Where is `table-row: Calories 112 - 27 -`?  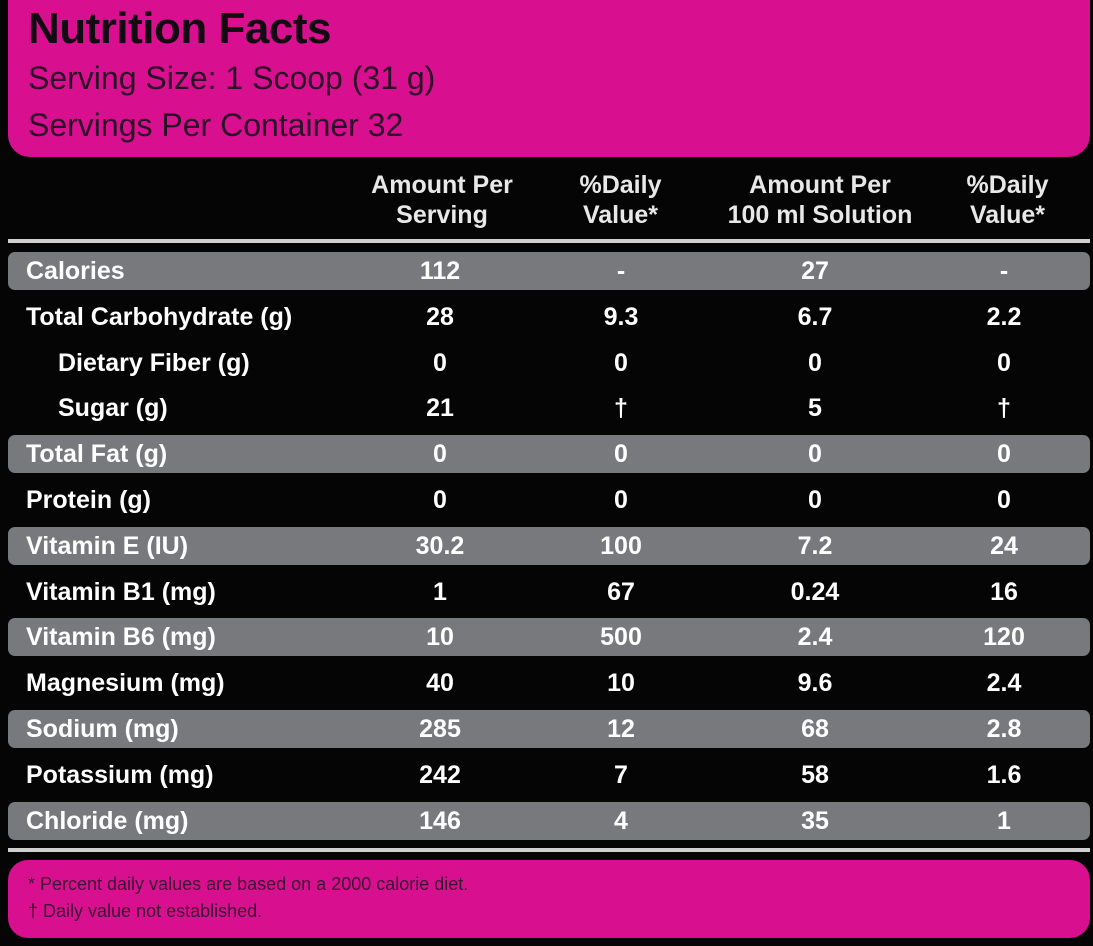
table-row: Calories 112 - 27 - is located at coordinates (549, 271).